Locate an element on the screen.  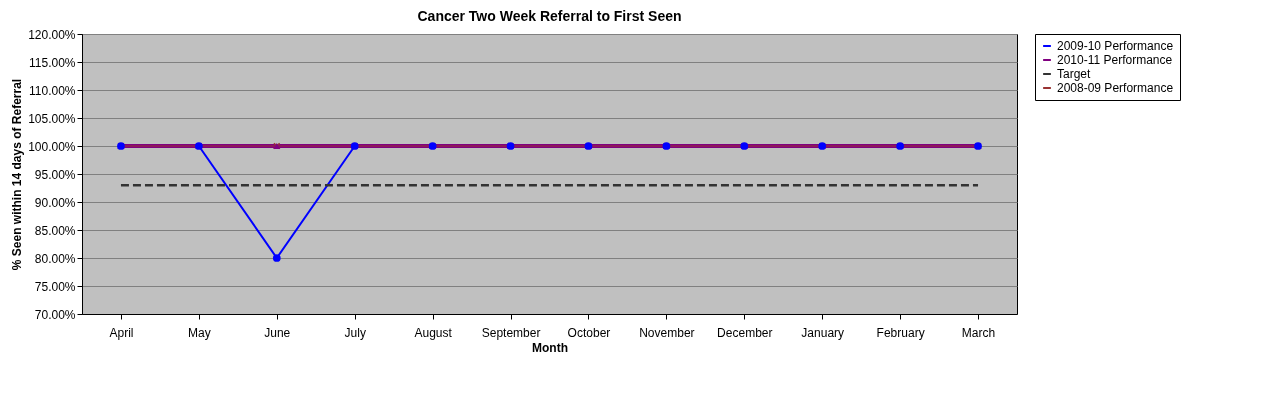
y-tick-label: 75.00% is located at coordinates (55, 286).